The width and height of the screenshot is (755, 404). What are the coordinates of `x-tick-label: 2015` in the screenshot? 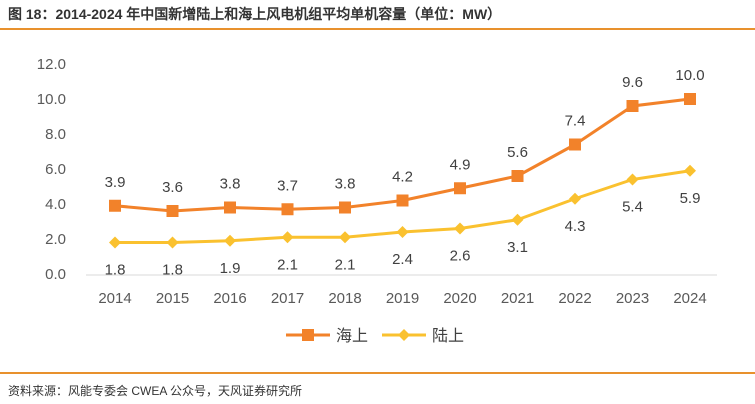 It's located at (172, 298).